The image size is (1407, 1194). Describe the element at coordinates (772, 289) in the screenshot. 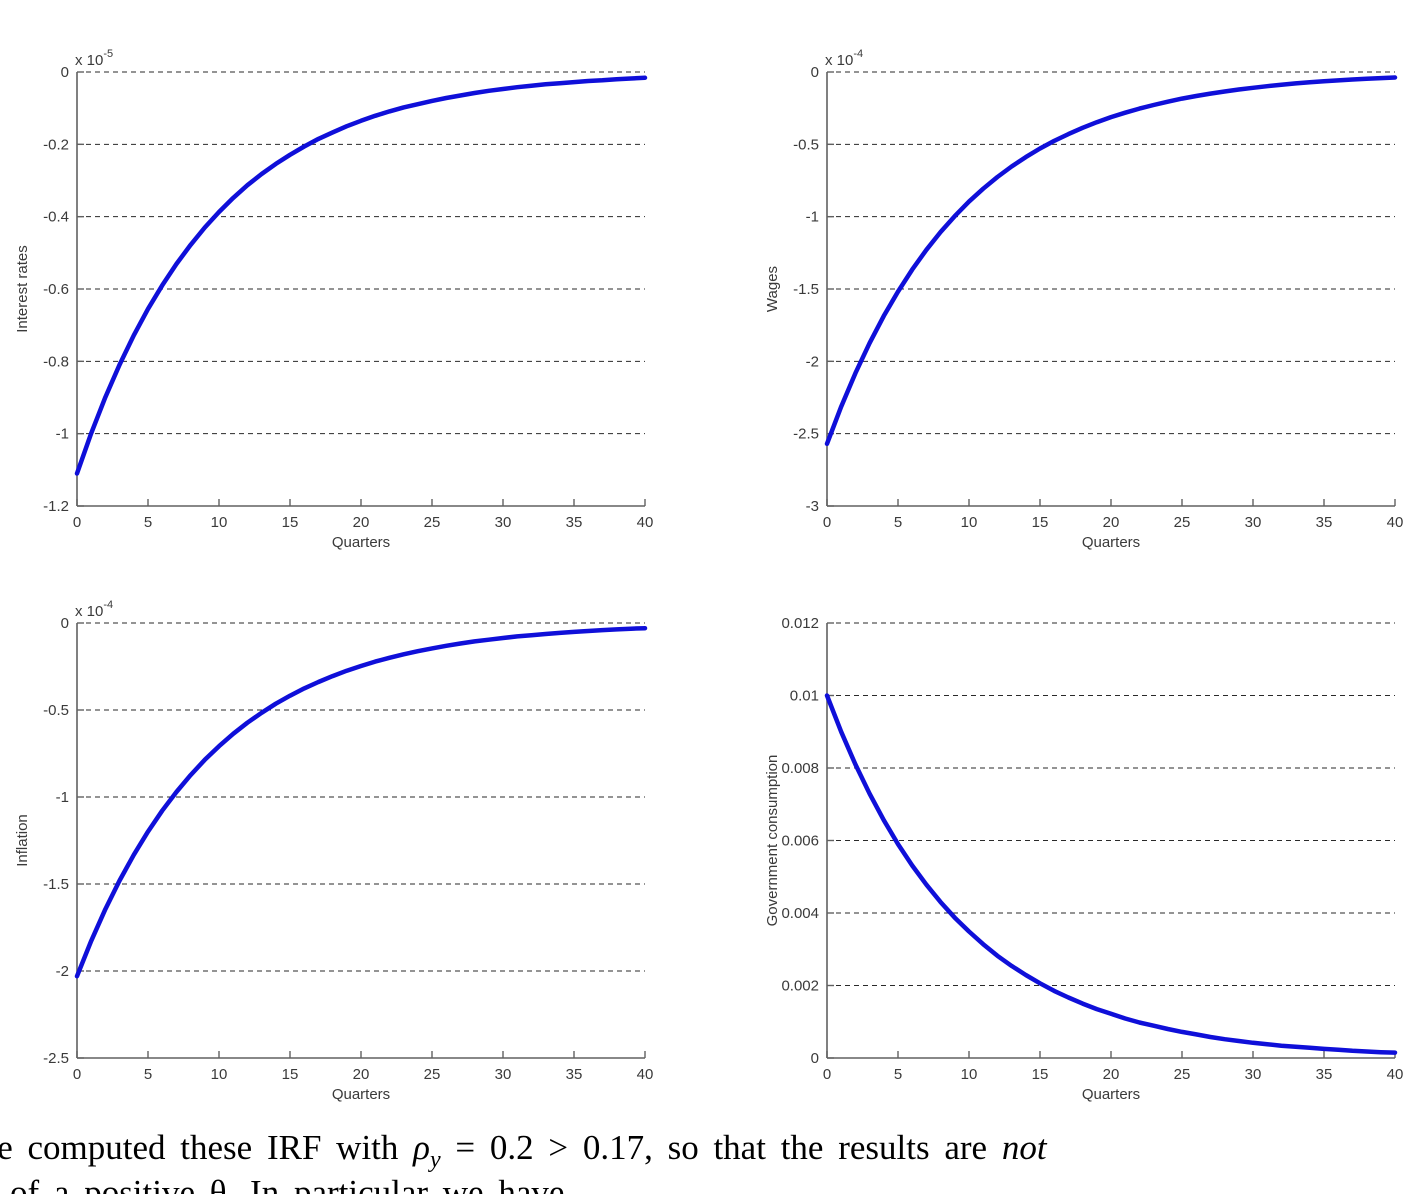

I see `y-axis-label: Wages` at that location.